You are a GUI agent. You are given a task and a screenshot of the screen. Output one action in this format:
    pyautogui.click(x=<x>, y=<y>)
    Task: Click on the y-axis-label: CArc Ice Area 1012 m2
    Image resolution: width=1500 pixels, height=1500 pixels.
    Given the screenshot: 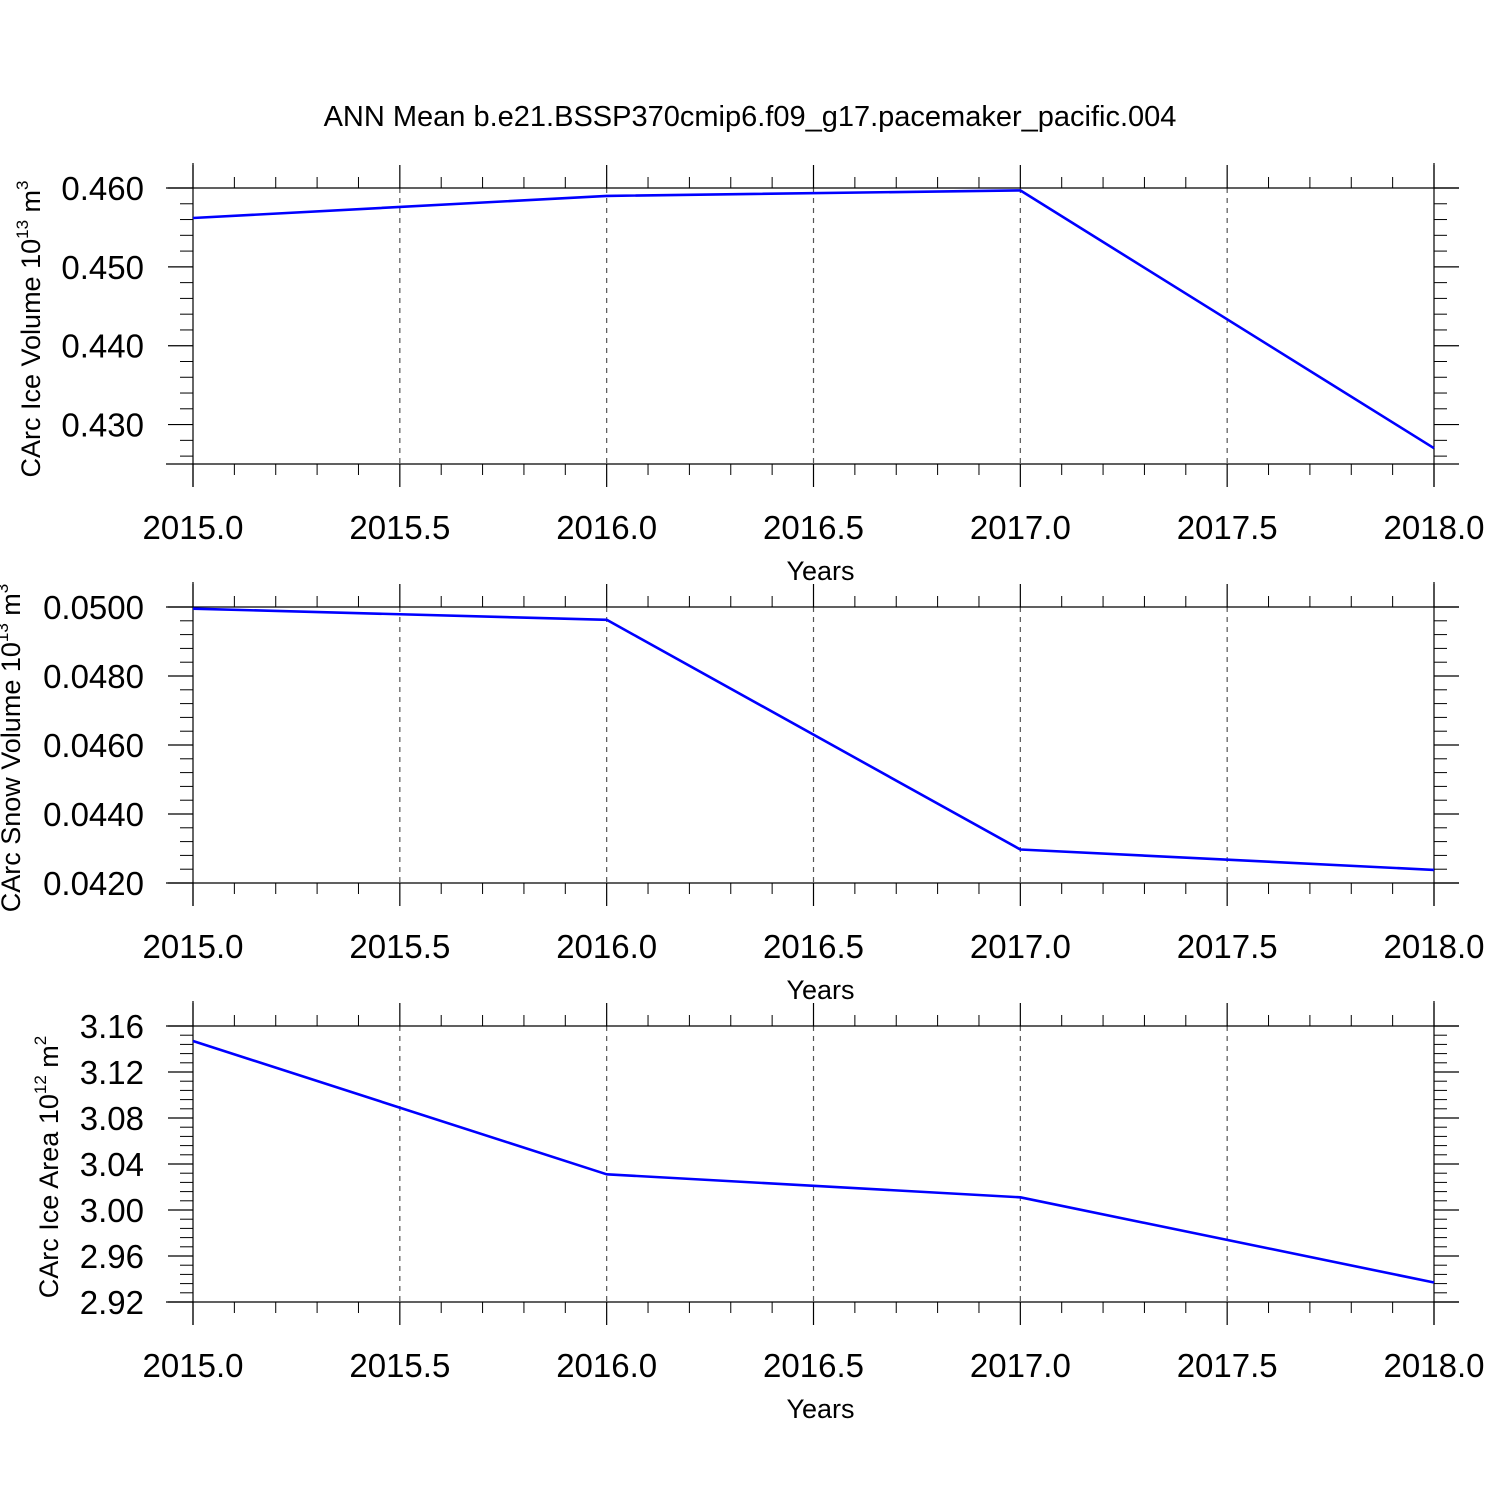 What is the action you would take?
    pyautogui.click(x=47, y=1167)
    